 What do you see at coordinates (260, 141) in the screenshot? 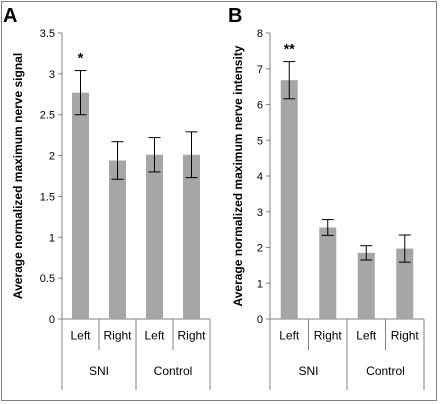
I see `panel-b-y-tick-label: 5` at bounding box center [260, 141].